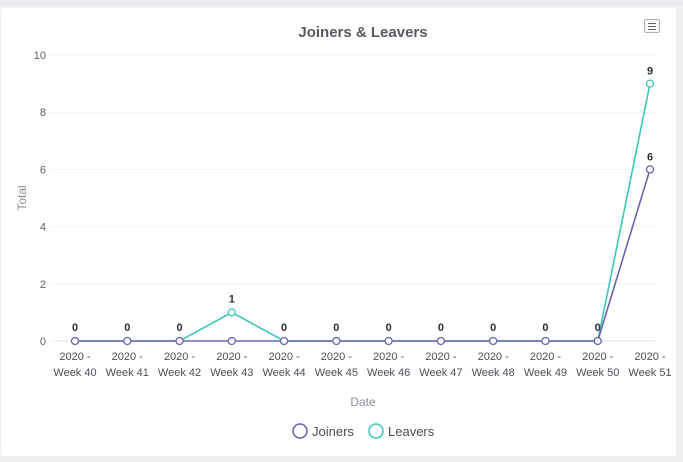 The image size is (683, 462). I want to click on x-tick-label-line2: Week 41, so click(127, 373).